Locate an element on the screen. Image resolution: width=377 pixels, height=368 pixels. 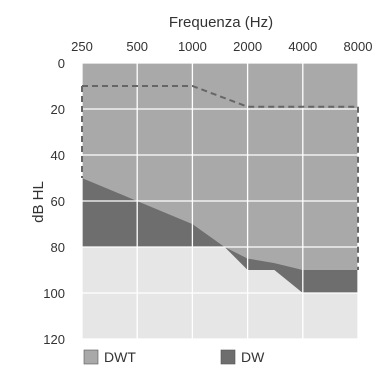
legend-label-dw: DW is located at coordinates (253, 357).